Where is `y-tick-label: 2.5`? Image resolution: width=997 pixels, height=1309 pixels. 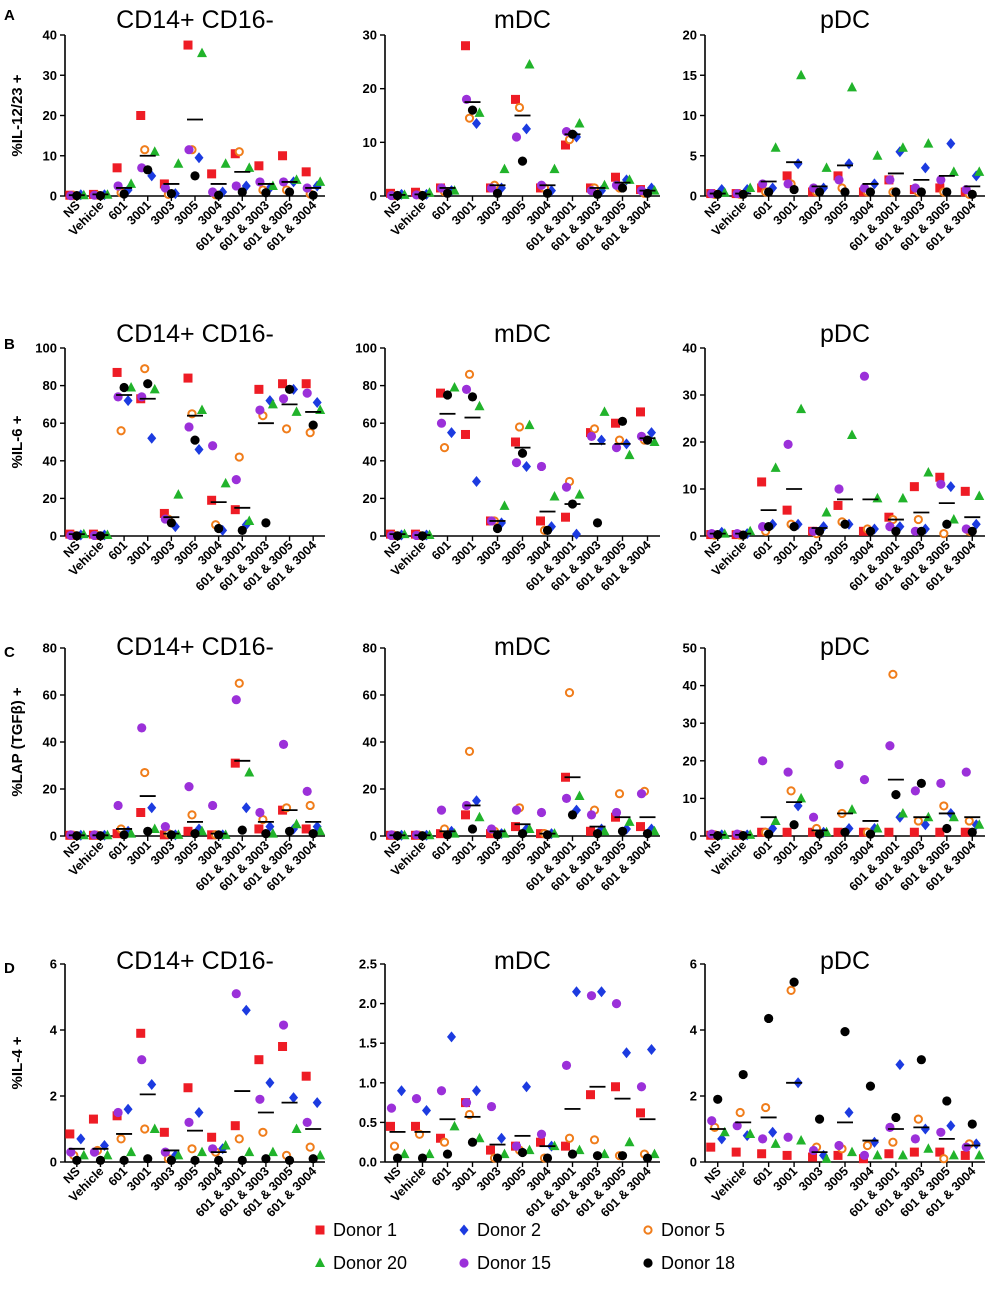 y-tick-label: 2.5 is located at coordinates (368, 964).